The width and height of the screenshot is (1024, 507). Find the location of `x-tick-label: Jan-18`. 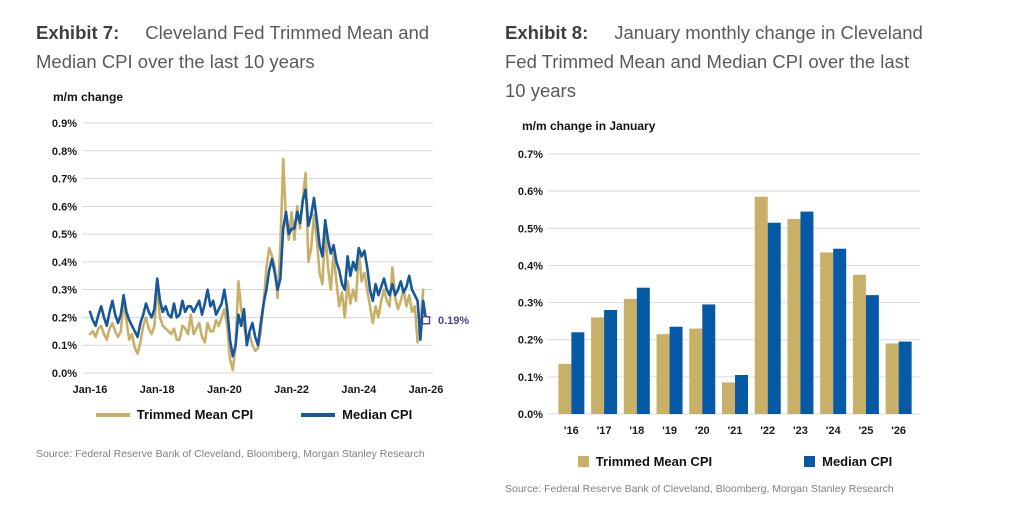

x-tick-label: Jan-18 is located at coordinates (157, 390).